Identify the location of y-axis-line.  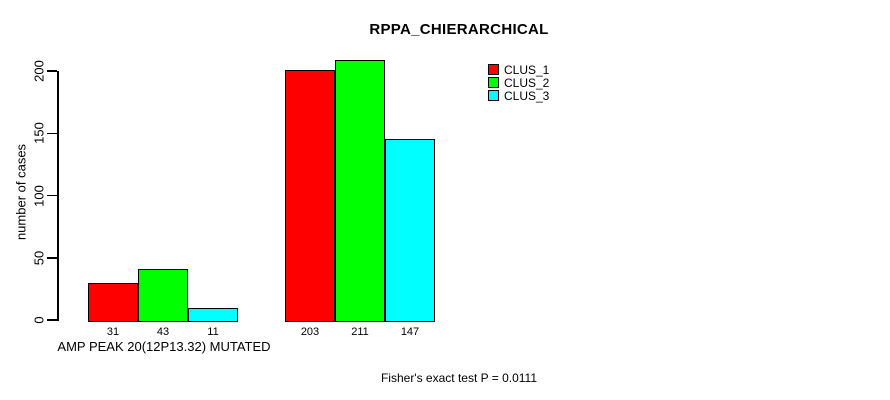
(58, 196).